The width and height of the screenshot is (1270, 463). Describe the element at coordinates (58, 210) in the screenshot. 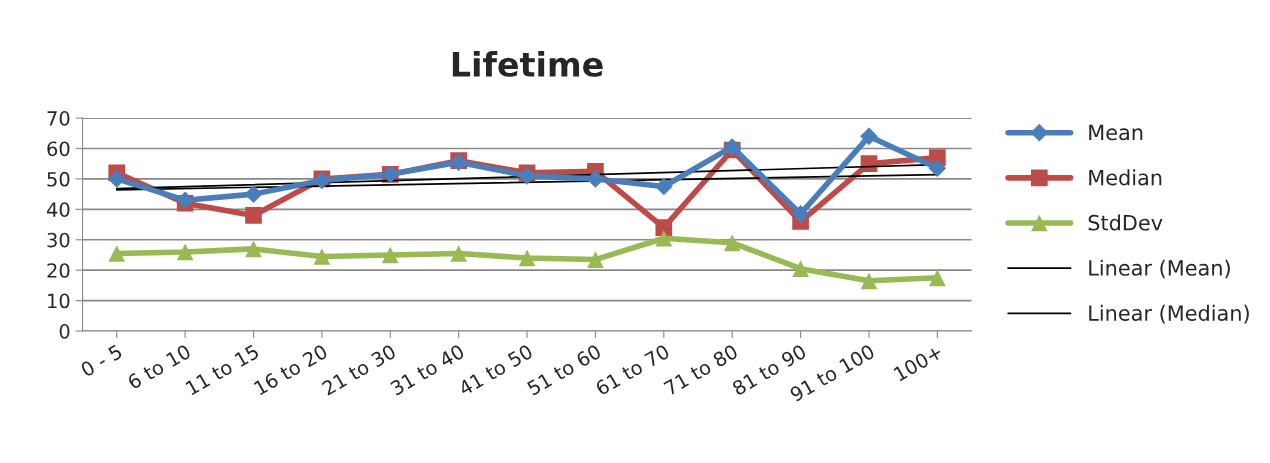

I see `y-tick-label: 40` at that location.